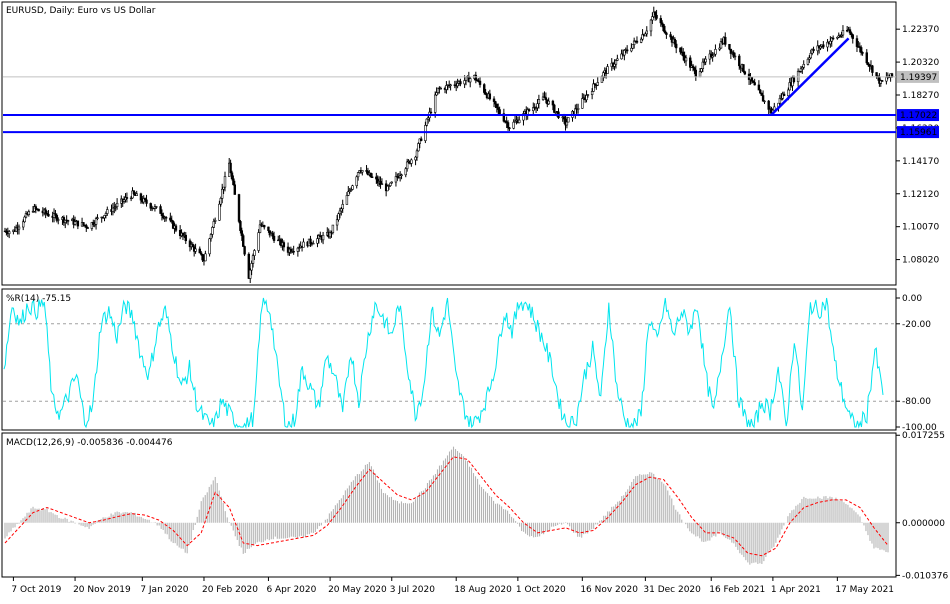 This screenshot has width=950, height=604. What do you see at coordinates (918, 76) in the screenshot?
I see `last-price-box` at bounding box center [918, 76].